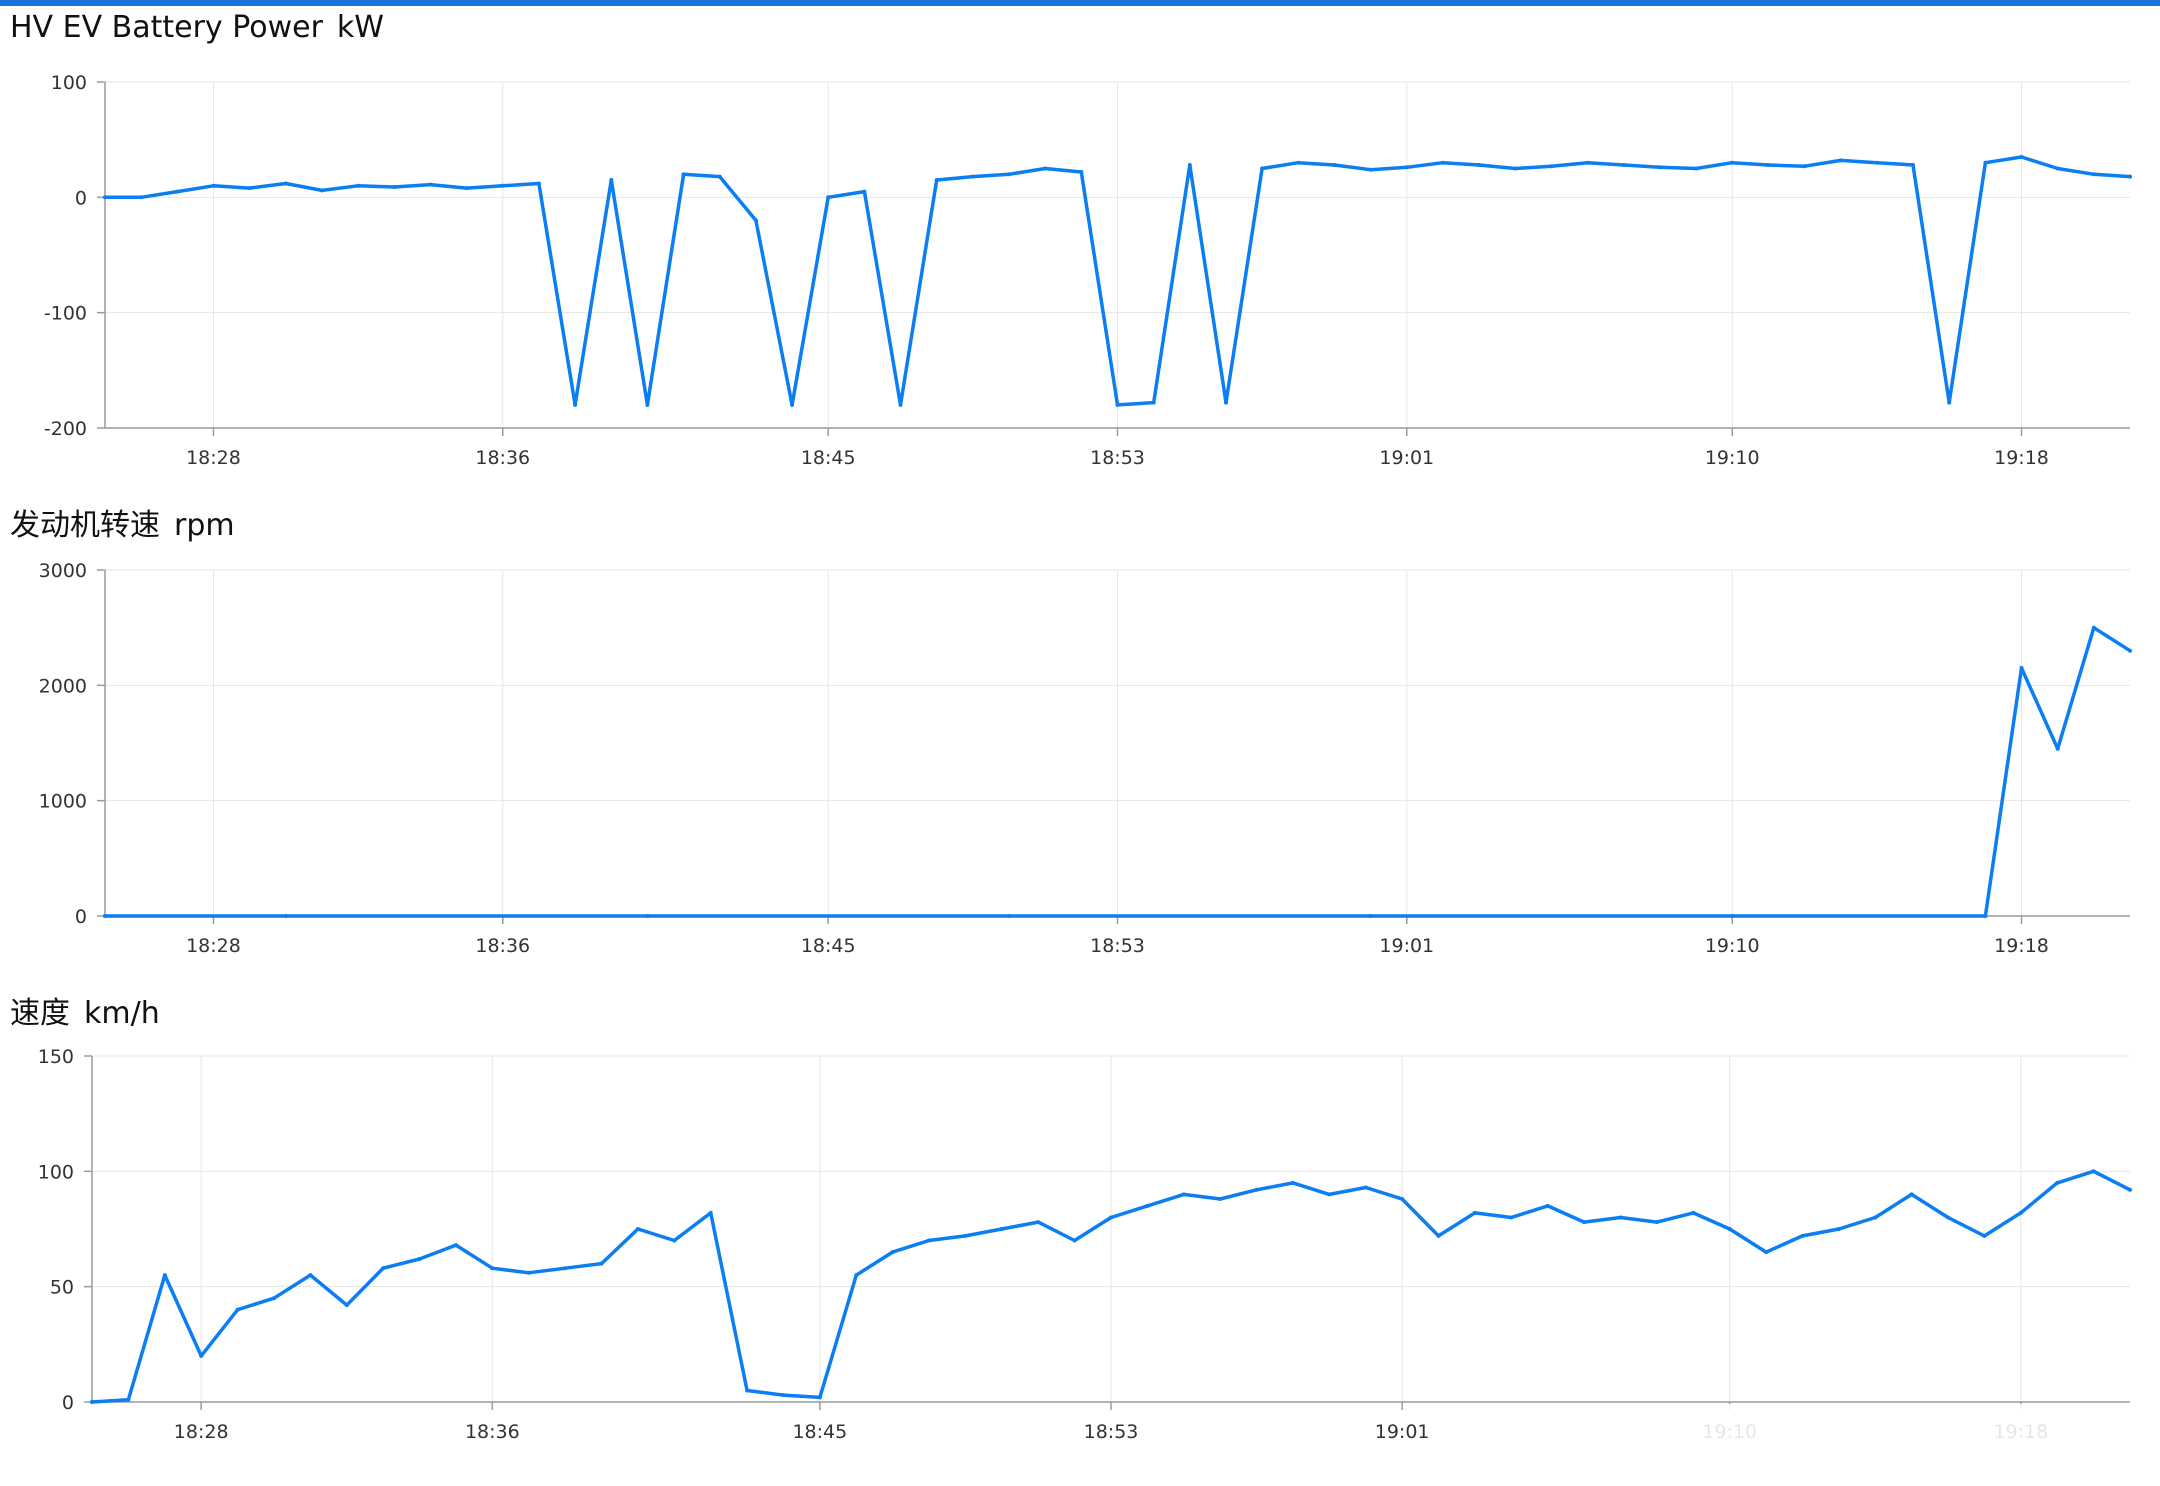 This screenshot has width=2160, height=1486. What do you see at coordinates (40, 1013) in the screenshot?
I see `chart-title-text: 速度` at bounding box center [40, 1013].